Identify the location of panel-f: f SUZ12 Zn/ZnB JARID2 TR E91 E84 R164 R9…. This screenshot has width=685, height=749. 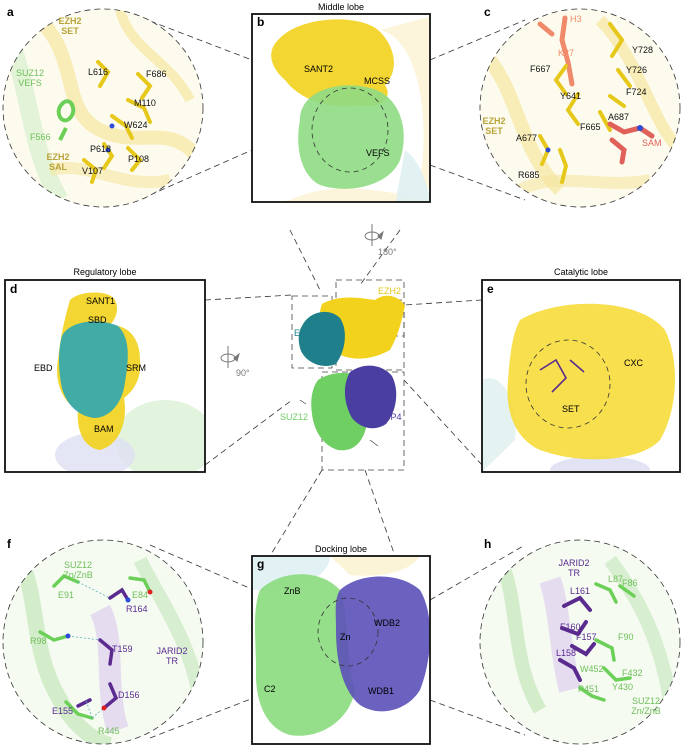
(103, 641).